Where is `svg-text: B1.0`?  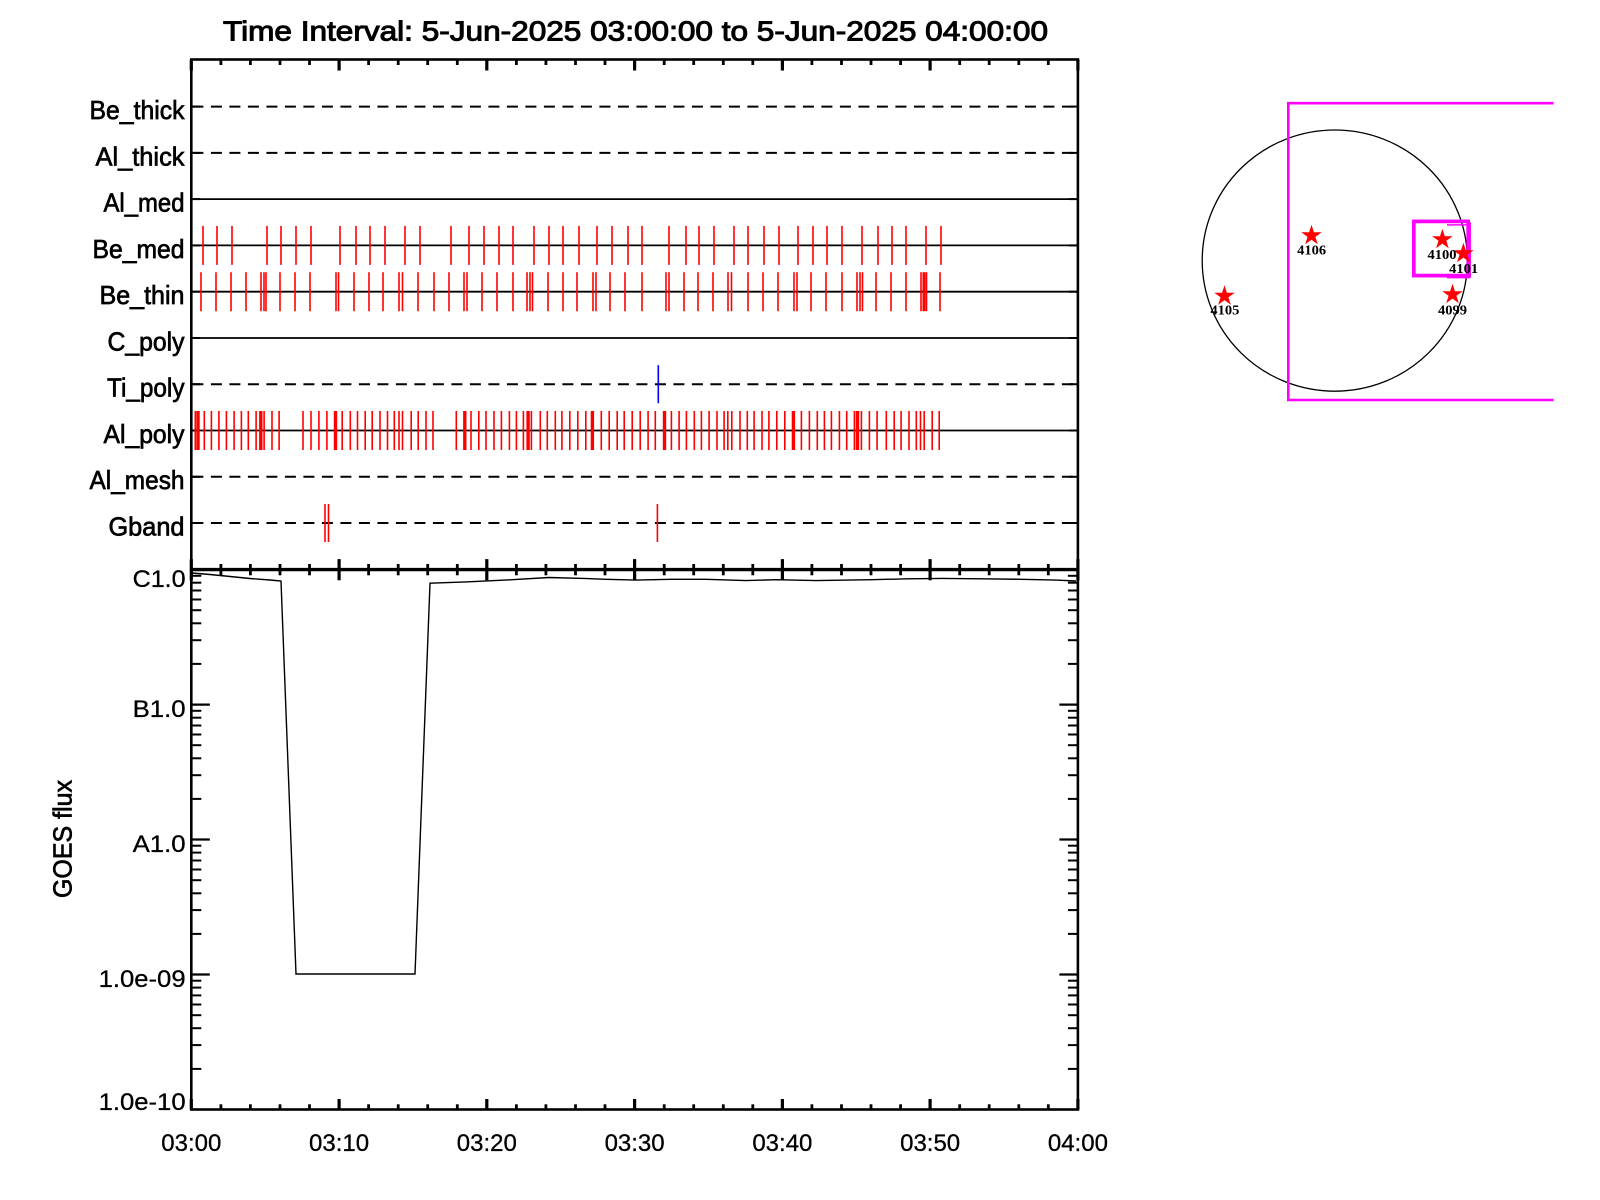
svg-text: B1.0 is located at coordinates (159, 709).